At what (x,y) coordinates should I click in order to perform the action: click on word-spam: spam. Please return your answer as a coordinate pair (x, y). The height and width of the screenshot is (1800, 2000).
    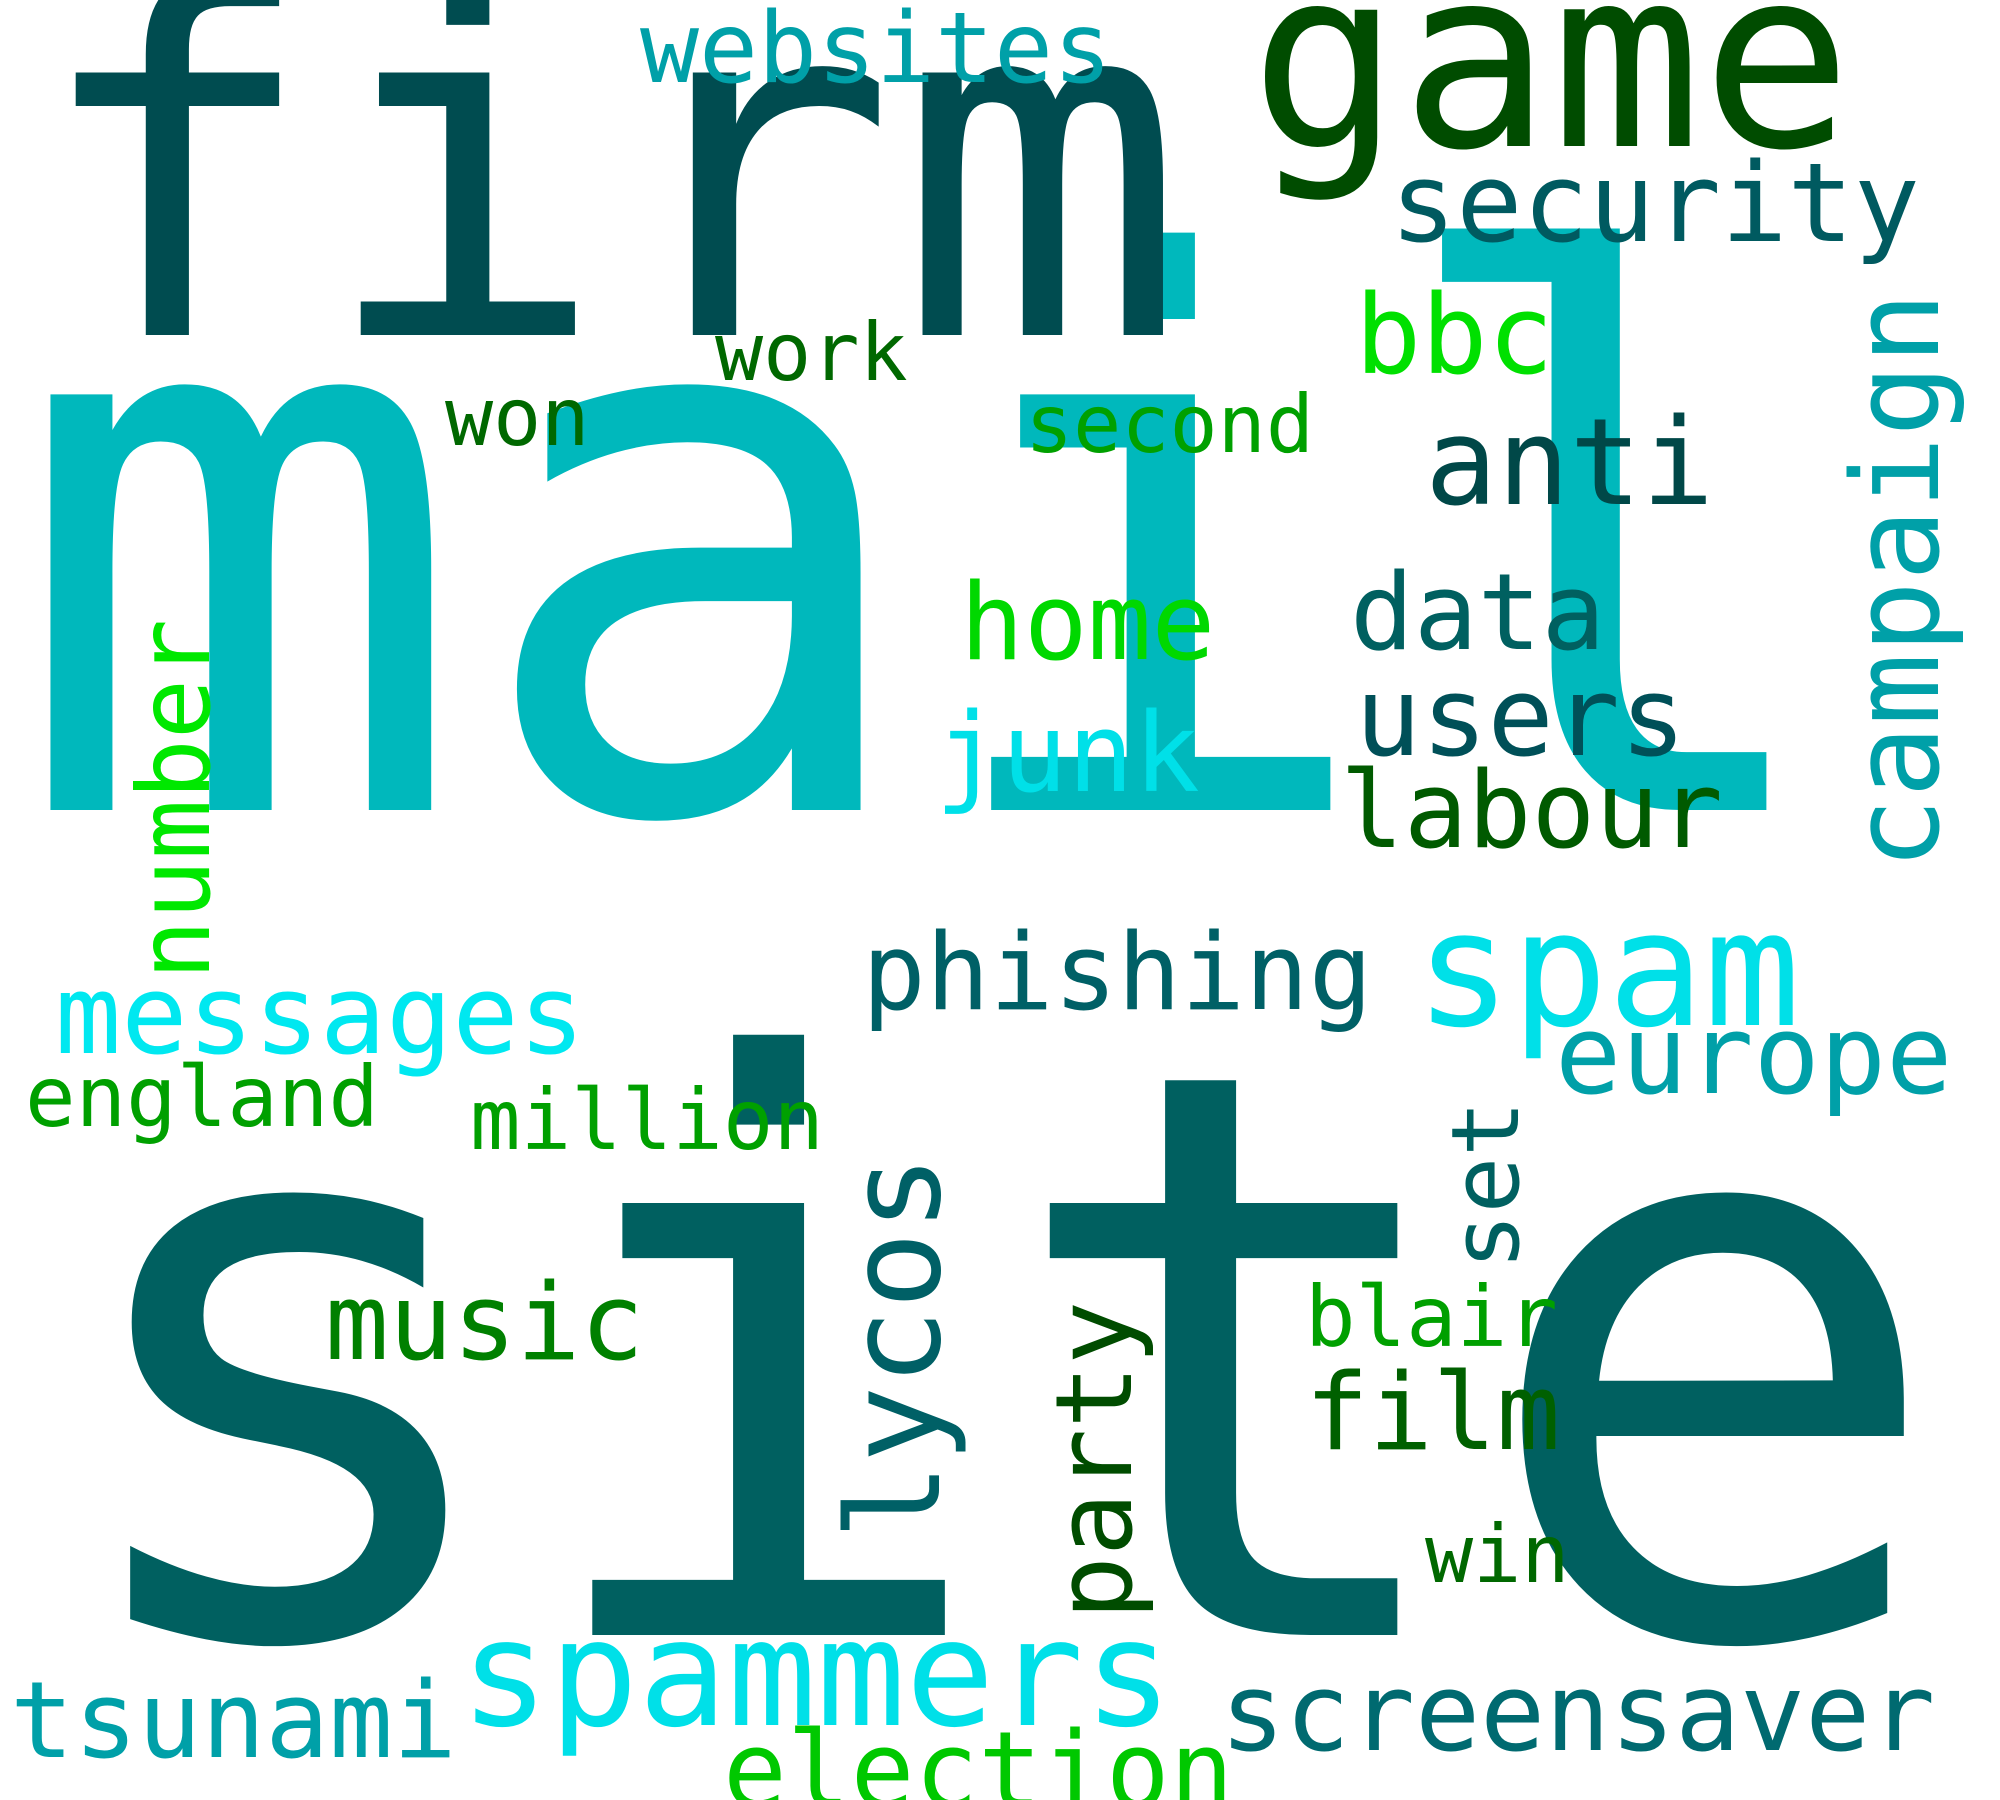
    Looking at the image, I should click on (1608, 969).